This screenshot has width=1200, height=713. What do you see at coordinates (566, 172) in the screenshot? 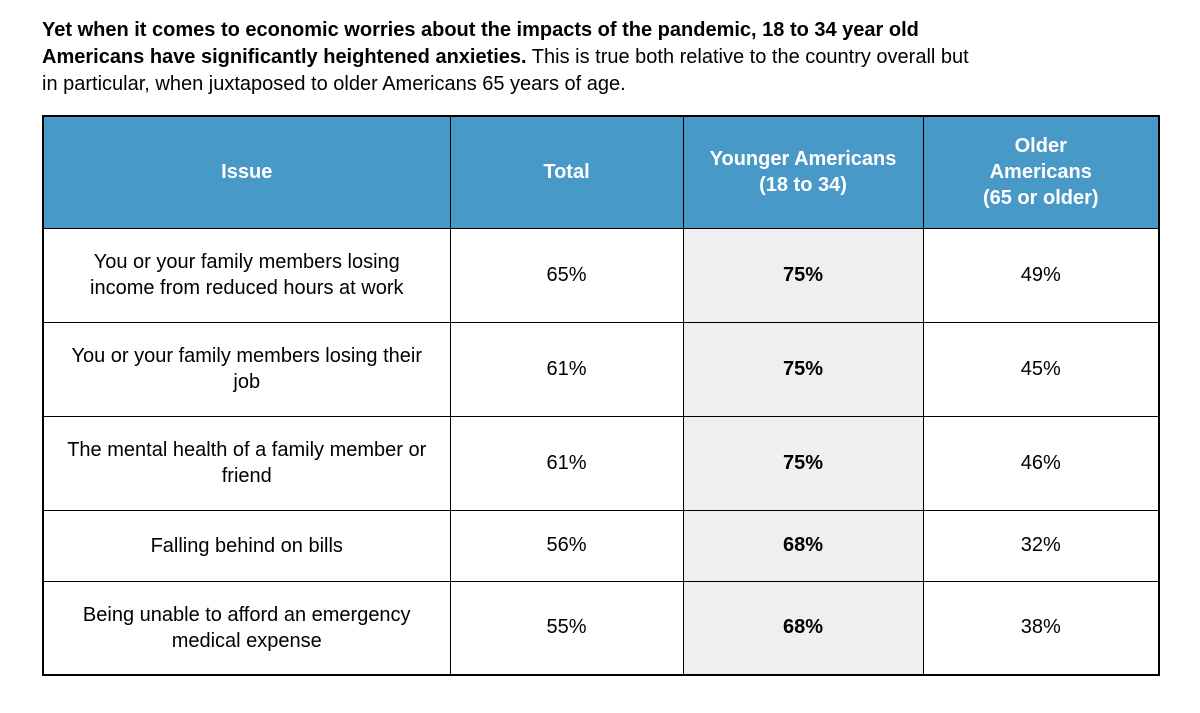
I see `column-header-total: Total` at bounding box center [566, 172].